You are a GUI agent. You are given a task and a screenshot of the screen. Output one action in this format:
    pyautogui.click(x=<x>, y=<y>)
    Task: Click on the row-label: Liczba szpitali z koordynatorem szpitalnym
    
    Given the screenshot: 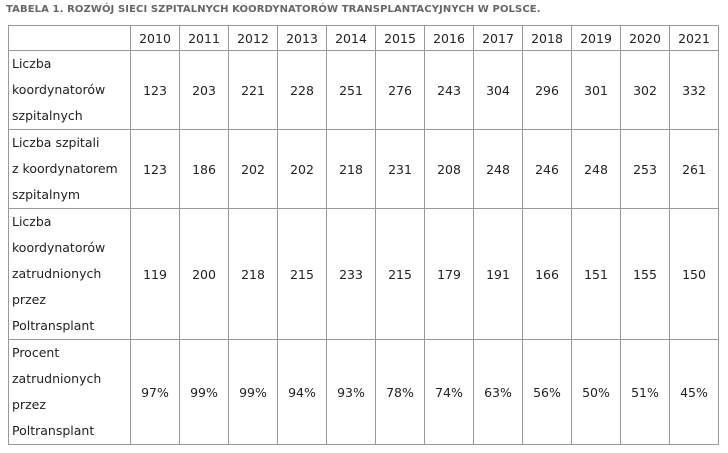 What is the action you would take?
    pyautogui.click(x=69, y=169)
    